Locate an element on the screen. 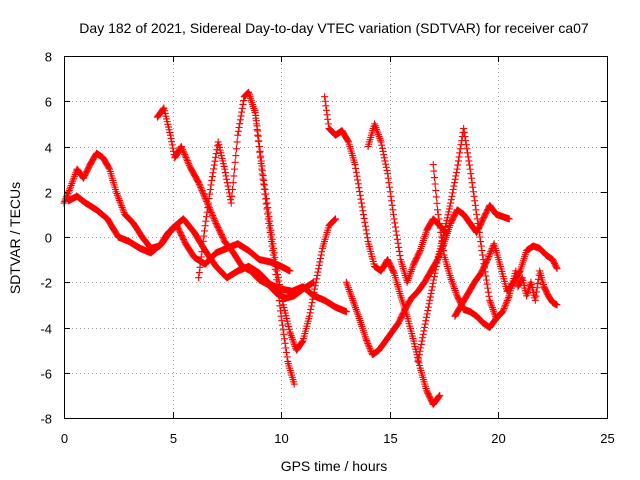 Image resolution: width=640 pixels, height=480 pixels. y-tick-label: 2 is located at coordinates (48, 193).